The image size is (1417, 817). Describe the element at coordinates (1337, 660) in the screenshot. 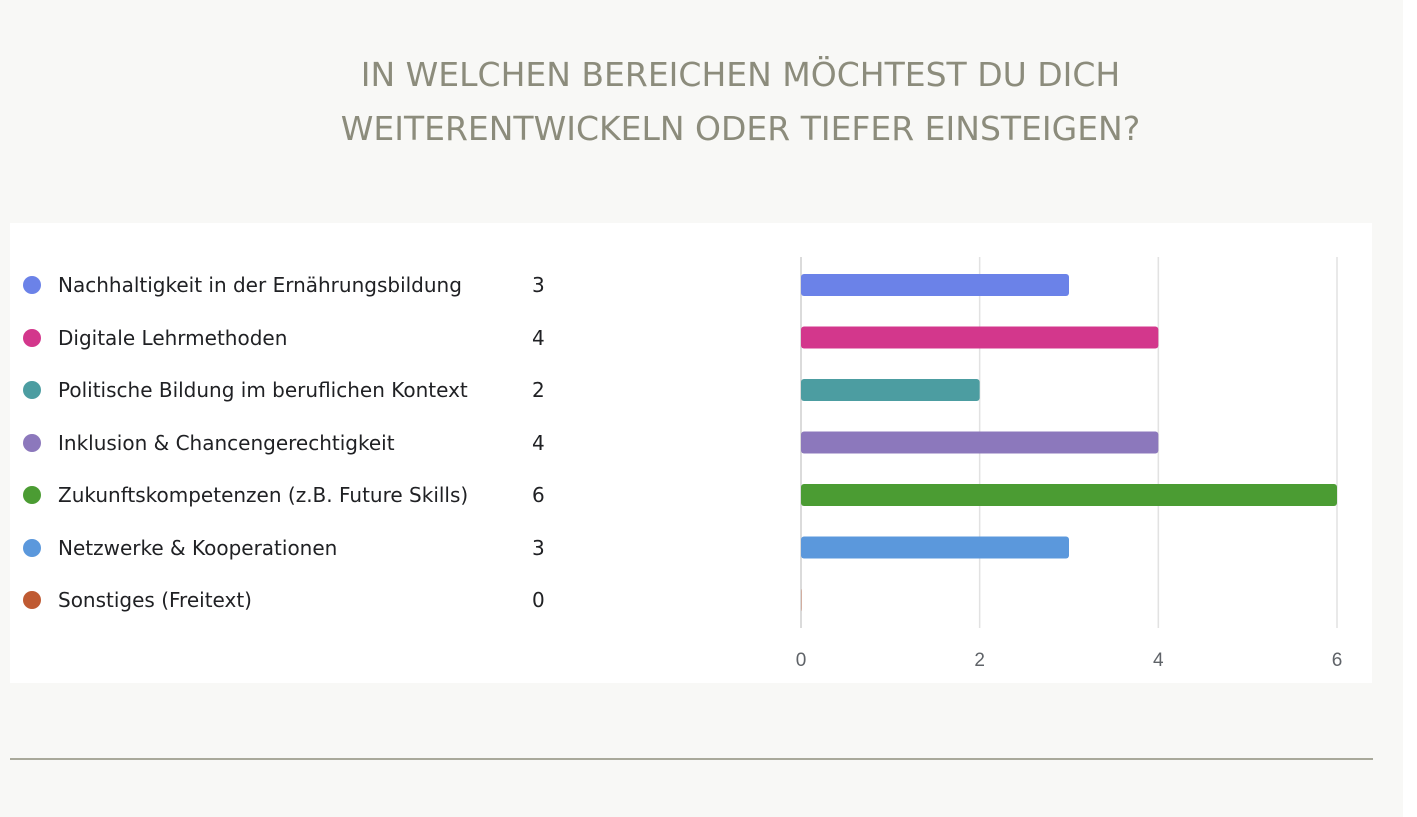

I see `x-tick-label: 6` at that location.